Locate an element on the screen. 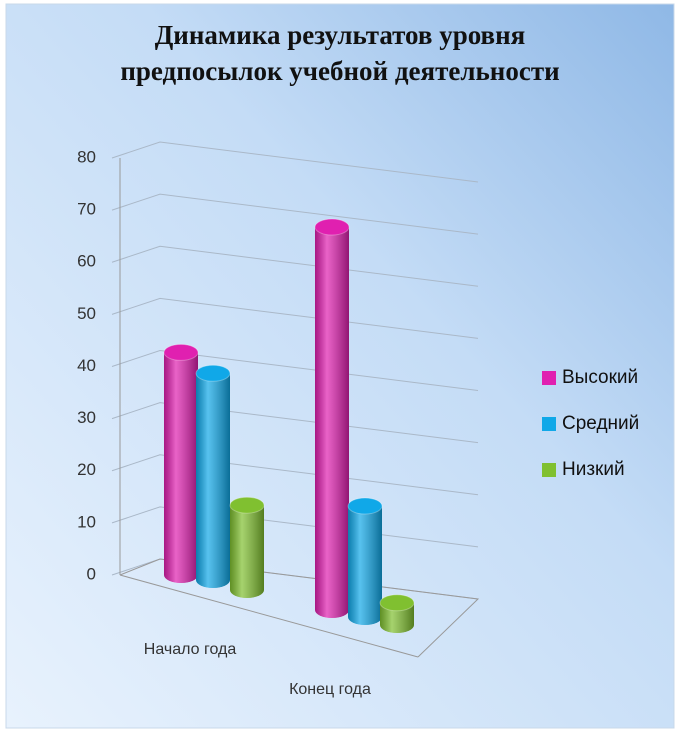 The width and height of the screenshot is (680, 740). y-tick-label: 20 is located at coordinates (86, 469).